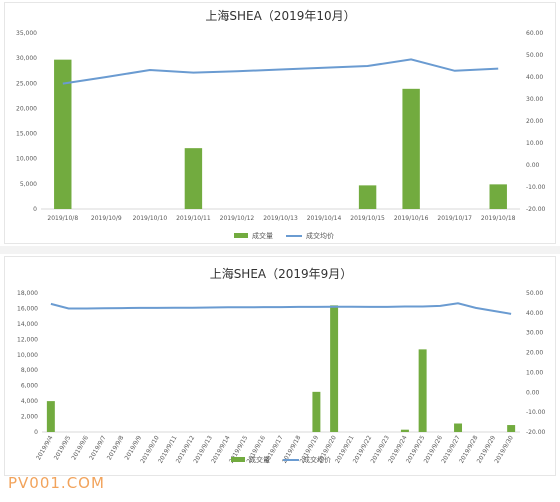 The width and height of the screenshot is (560, 502). What do you see at coordinates (63, 134) in the screenshot?
I see `bar-2019/10/8` at bounding box center [63, 134].